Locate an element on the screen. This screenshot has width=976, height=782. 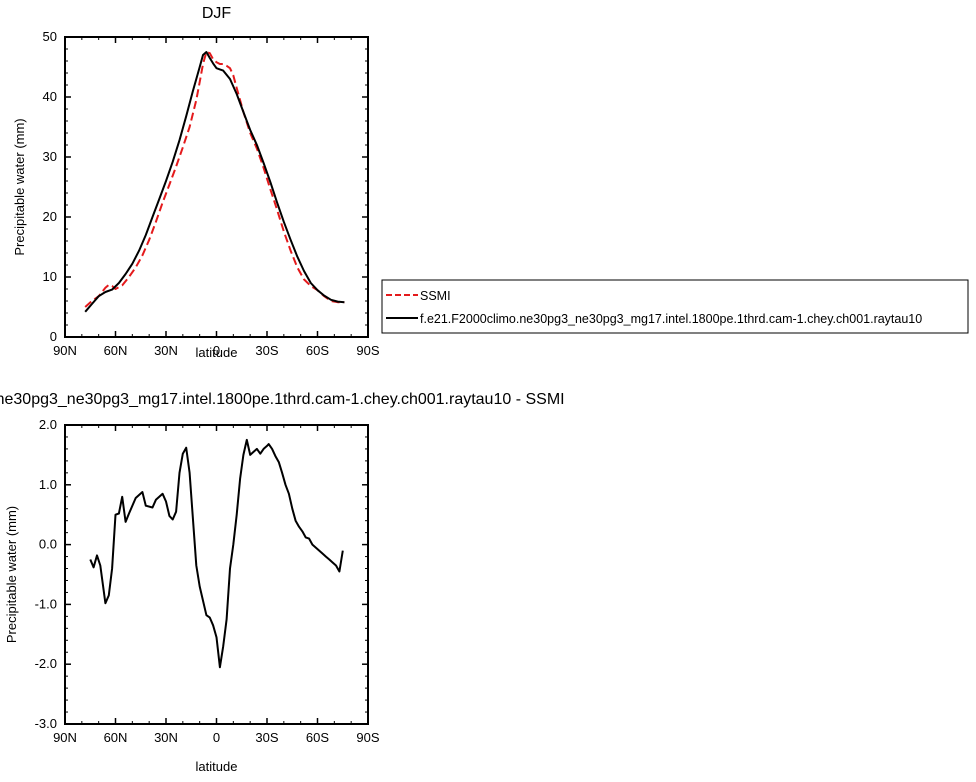
y-tick-label: -3.0 is located at coordinates (46, 723).